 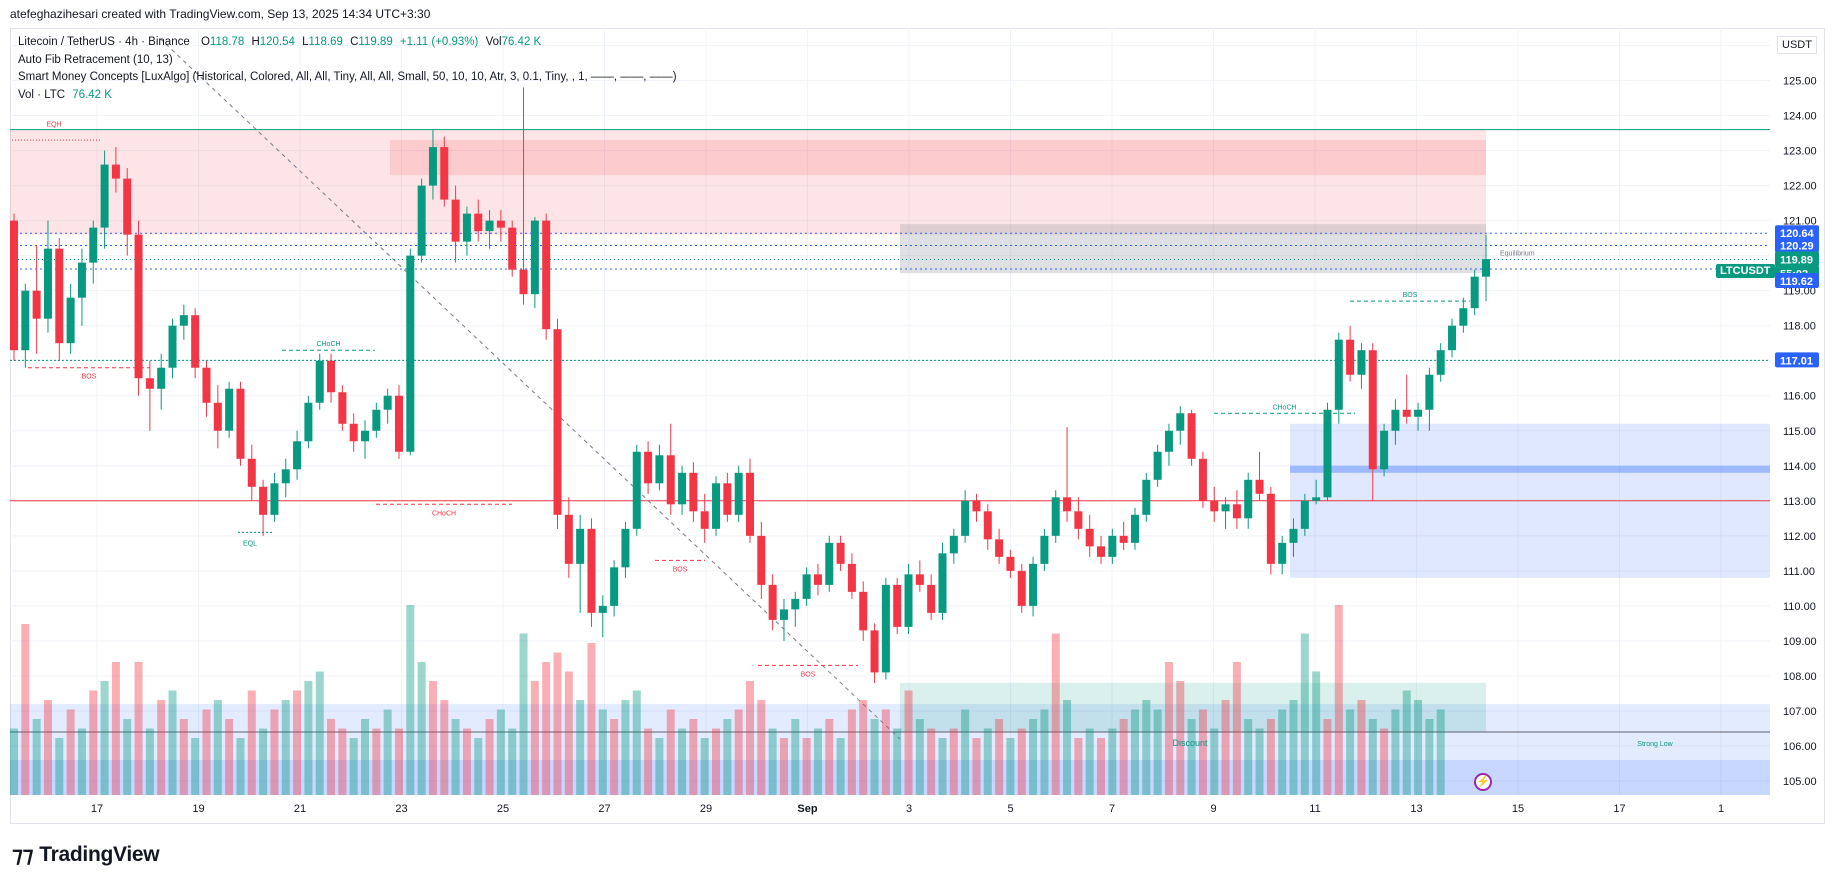 I want to click on price-tick-label: 122.00, so click(x=1800, y=187).